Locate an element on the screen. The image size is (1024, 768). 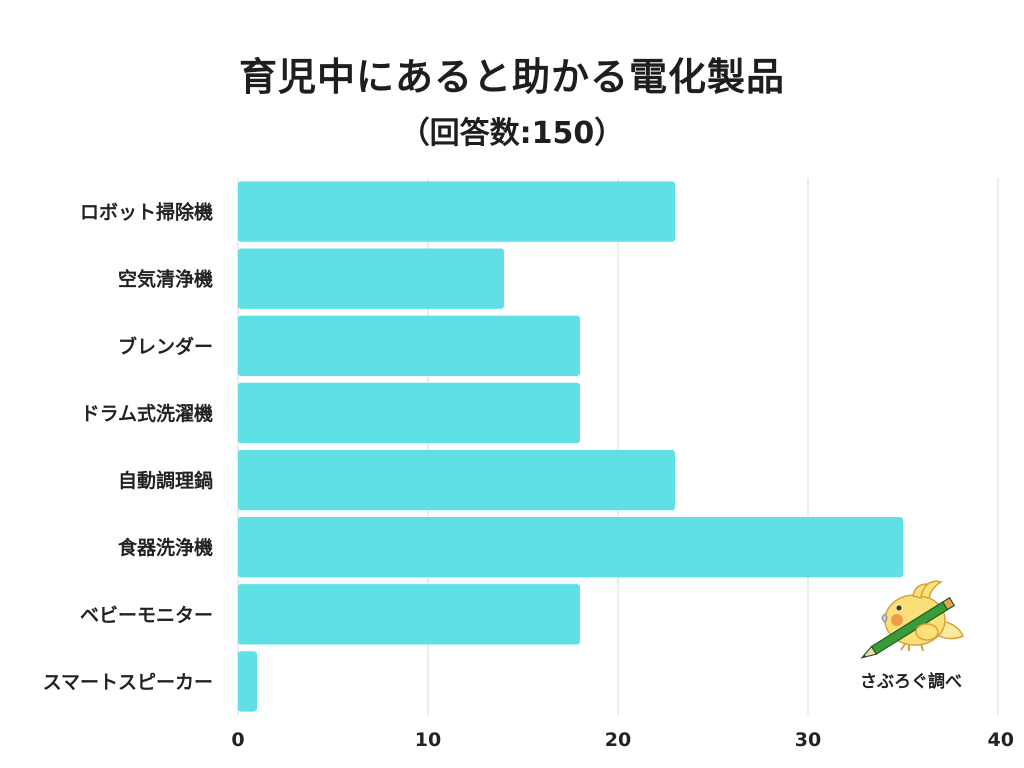
credit-label: さぶろぐ調べ is located at coordinates (911, 681).